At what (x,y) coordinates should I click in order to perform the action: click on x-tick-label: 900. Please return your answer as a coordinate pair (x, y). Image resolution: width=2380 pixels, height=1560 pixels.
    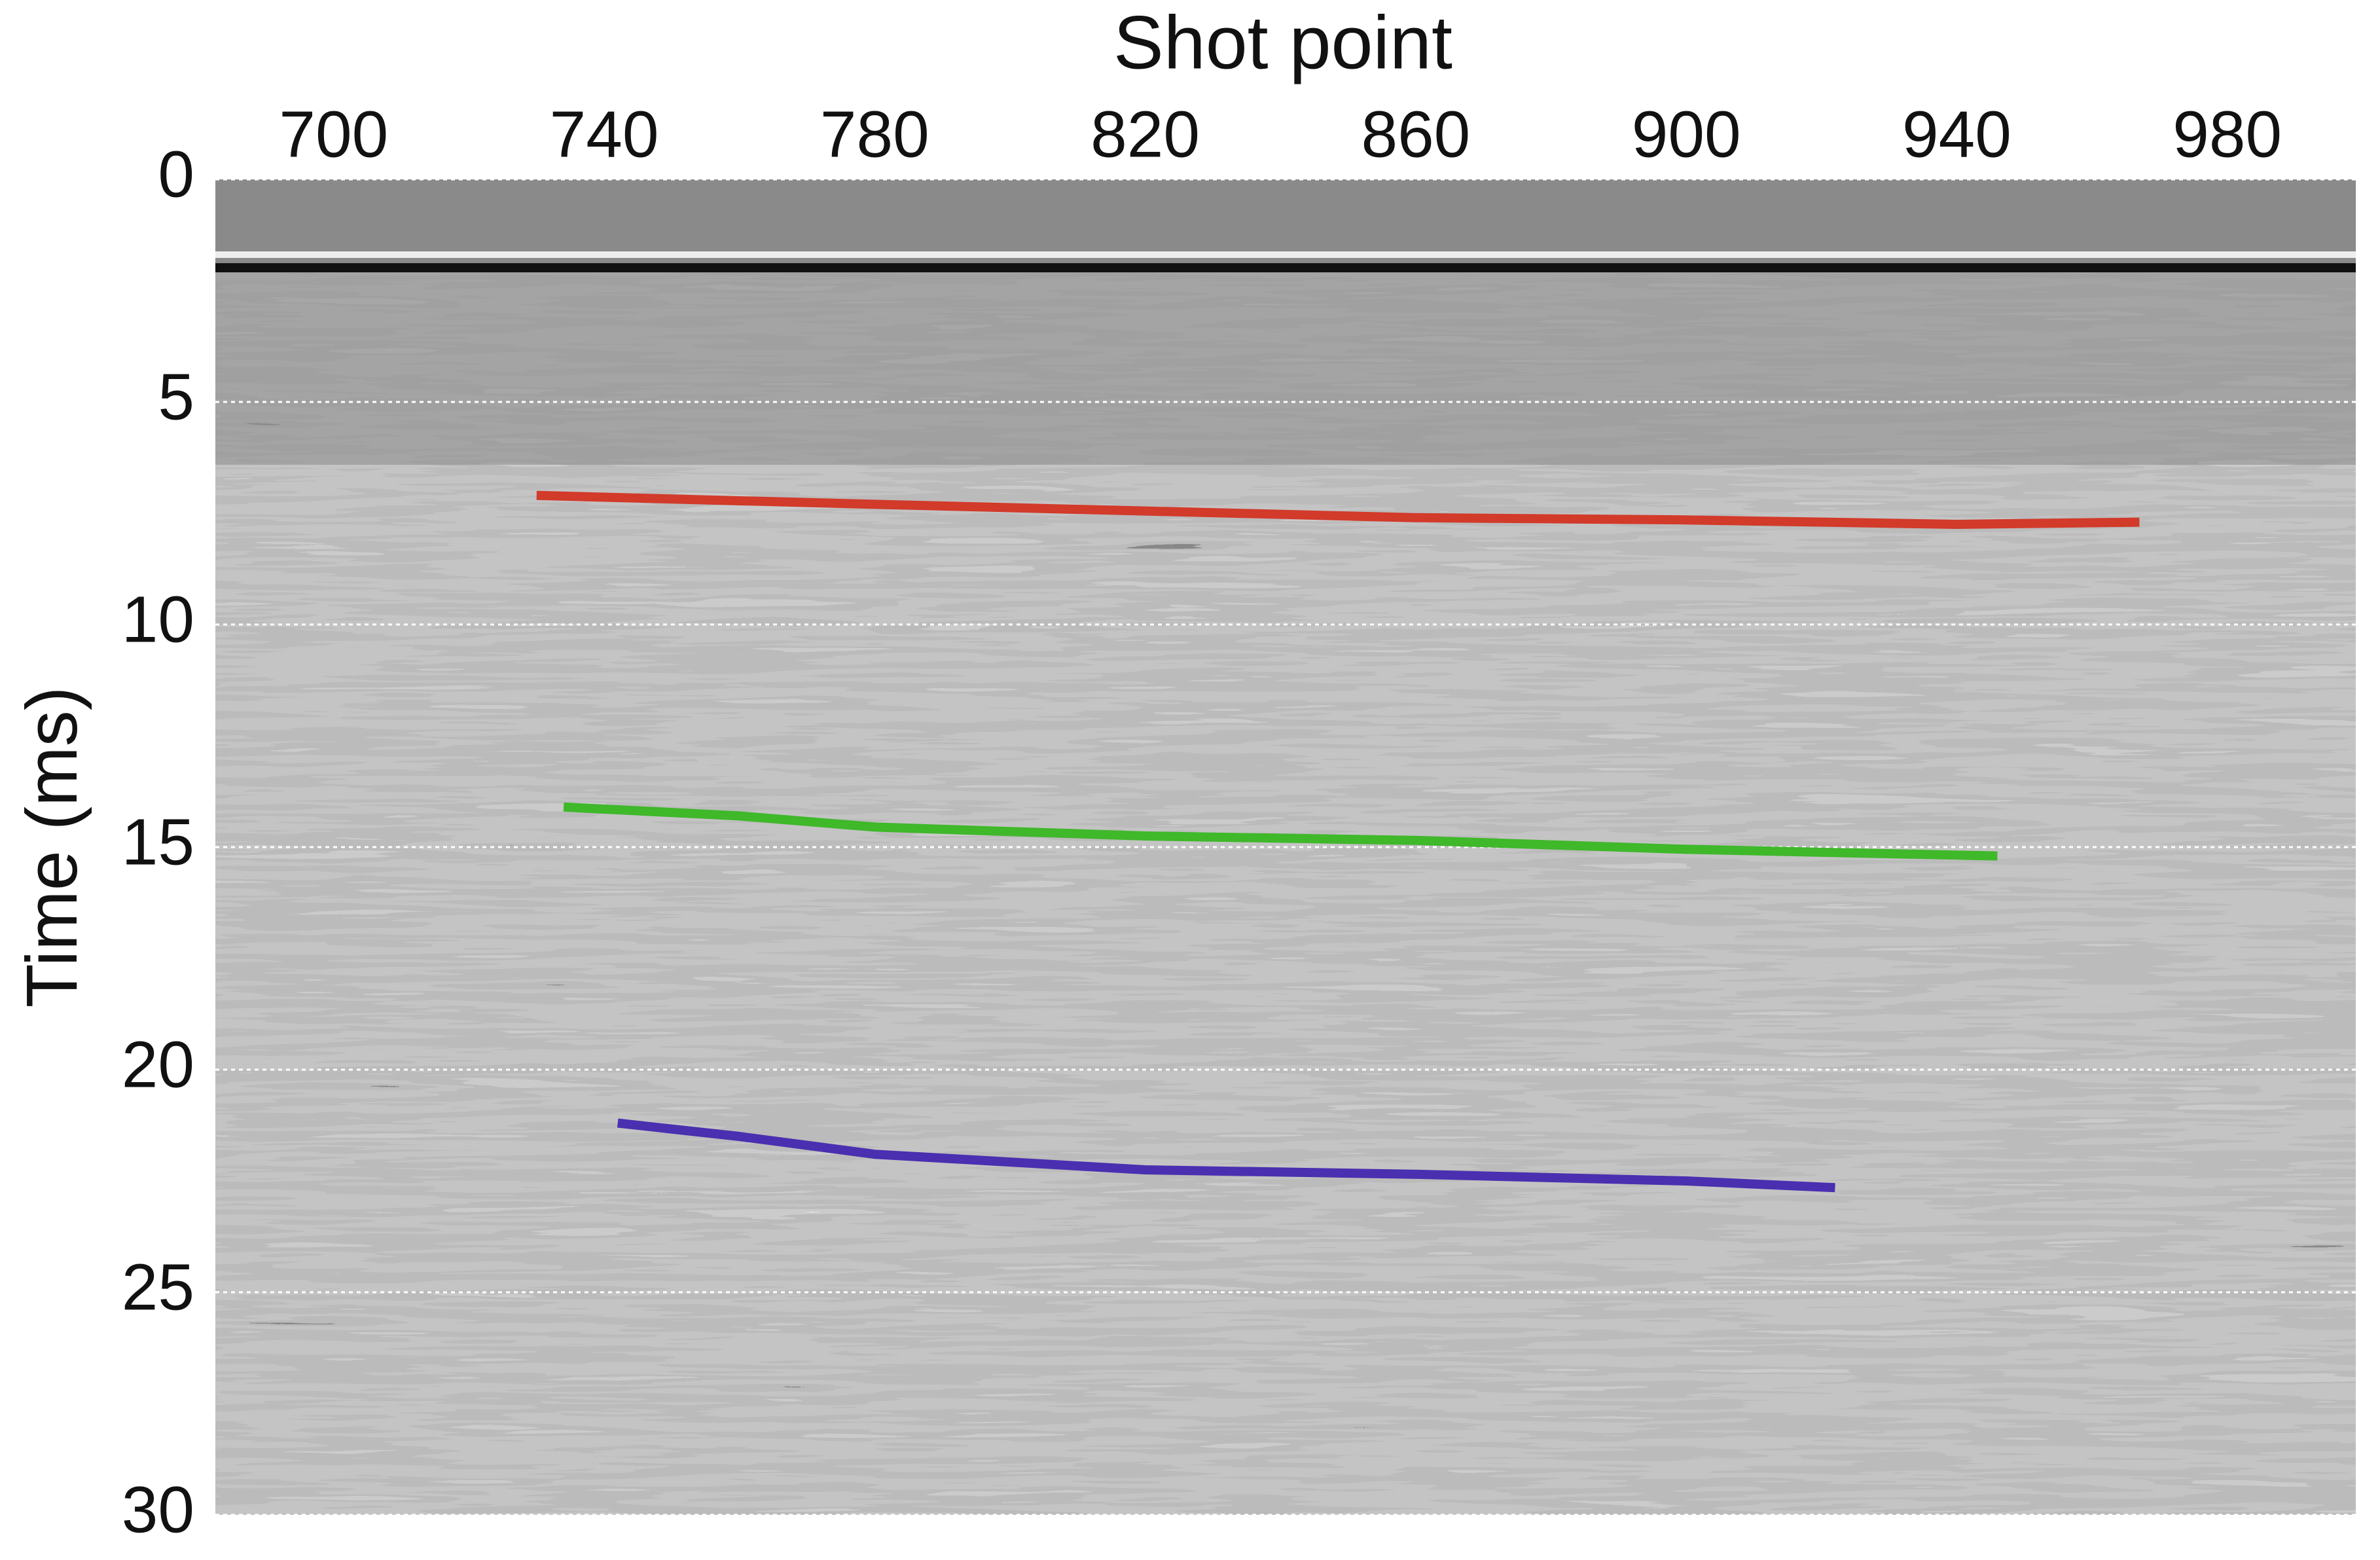
    Looking at the image, I should click on (1686, 134).